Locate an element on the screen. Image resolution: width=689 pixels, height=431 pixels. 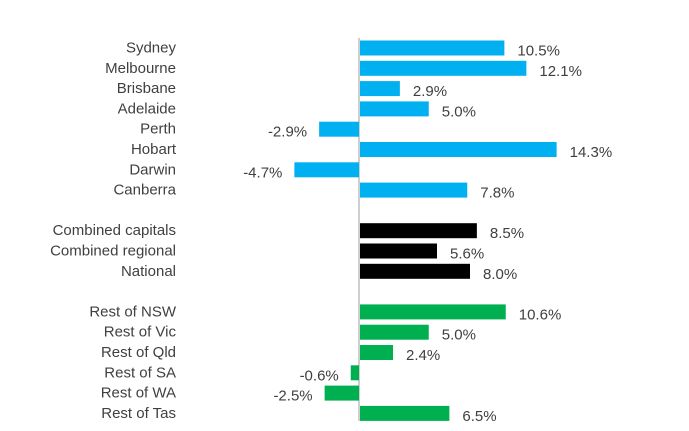
value-label-brisbane: 2.9% is located at coordinates (430, 91).